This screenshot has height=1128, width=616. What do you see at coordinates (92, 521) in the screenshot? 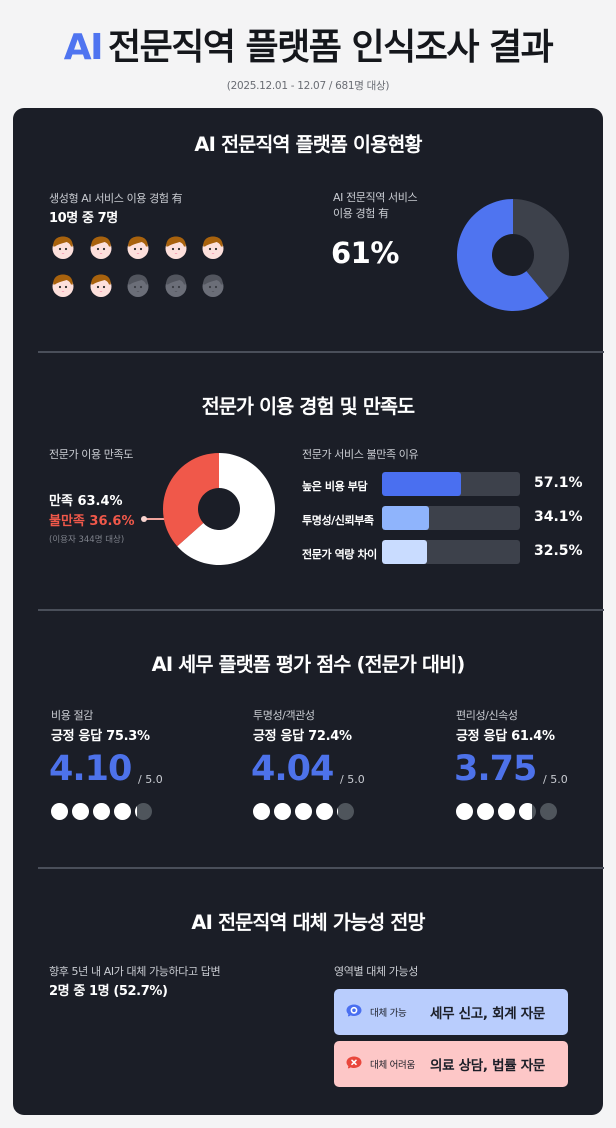
I see `unsatisfied-legend: 불만족 36.6%` at bounding box center [92, 521].